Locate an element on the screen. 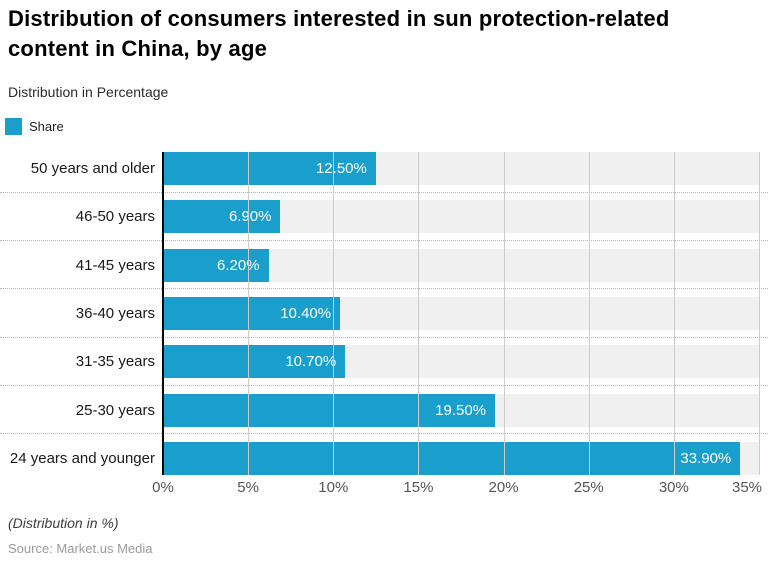 The image size is (768, 569). bar-value-label: 10.70% is located at coordinates (311, 362).